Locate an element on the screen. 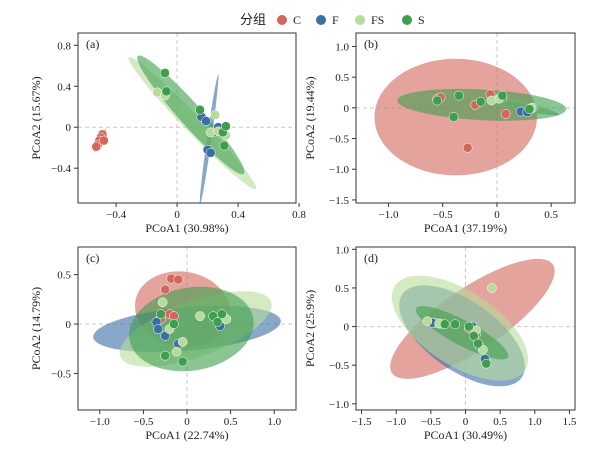  panel-d-ytick-label-1: −0.5 is located at coordinates (339, 366).